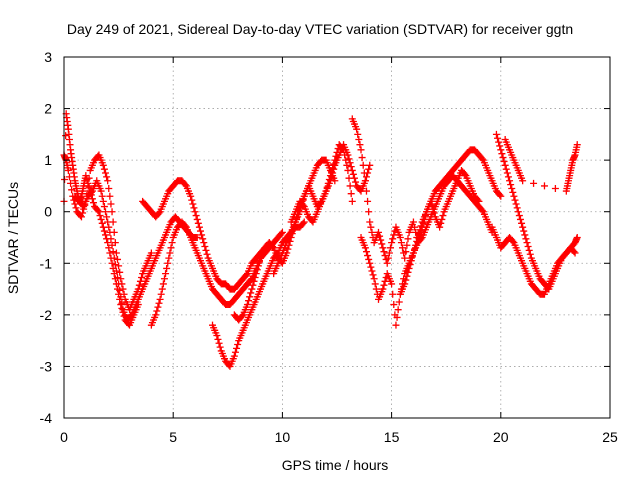  Describe the element at coordinates (48, 160) in the screenshot. I see `y-tick-label: 1` at that location.